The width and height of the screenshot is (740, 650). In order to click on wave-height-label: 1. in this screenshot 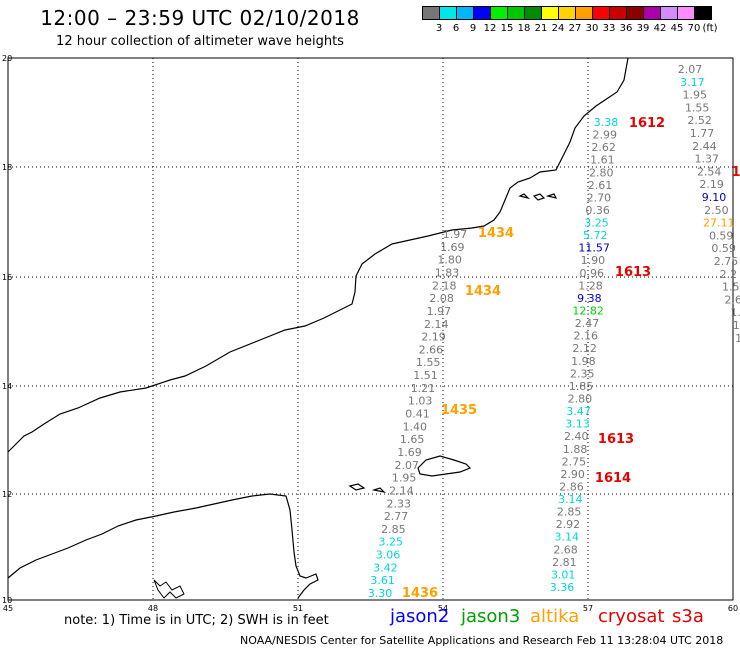, I will do `click(736, 325)`.